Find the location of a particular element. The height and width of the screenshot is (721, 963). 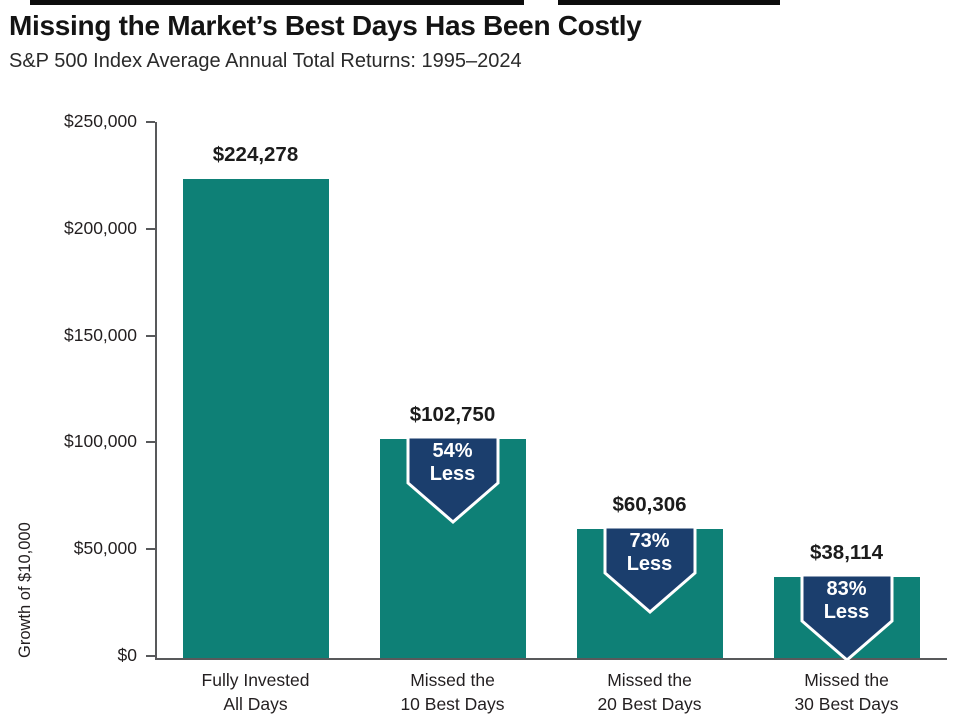

arrow-label-line: 83% is located at coordinates (846, 589).